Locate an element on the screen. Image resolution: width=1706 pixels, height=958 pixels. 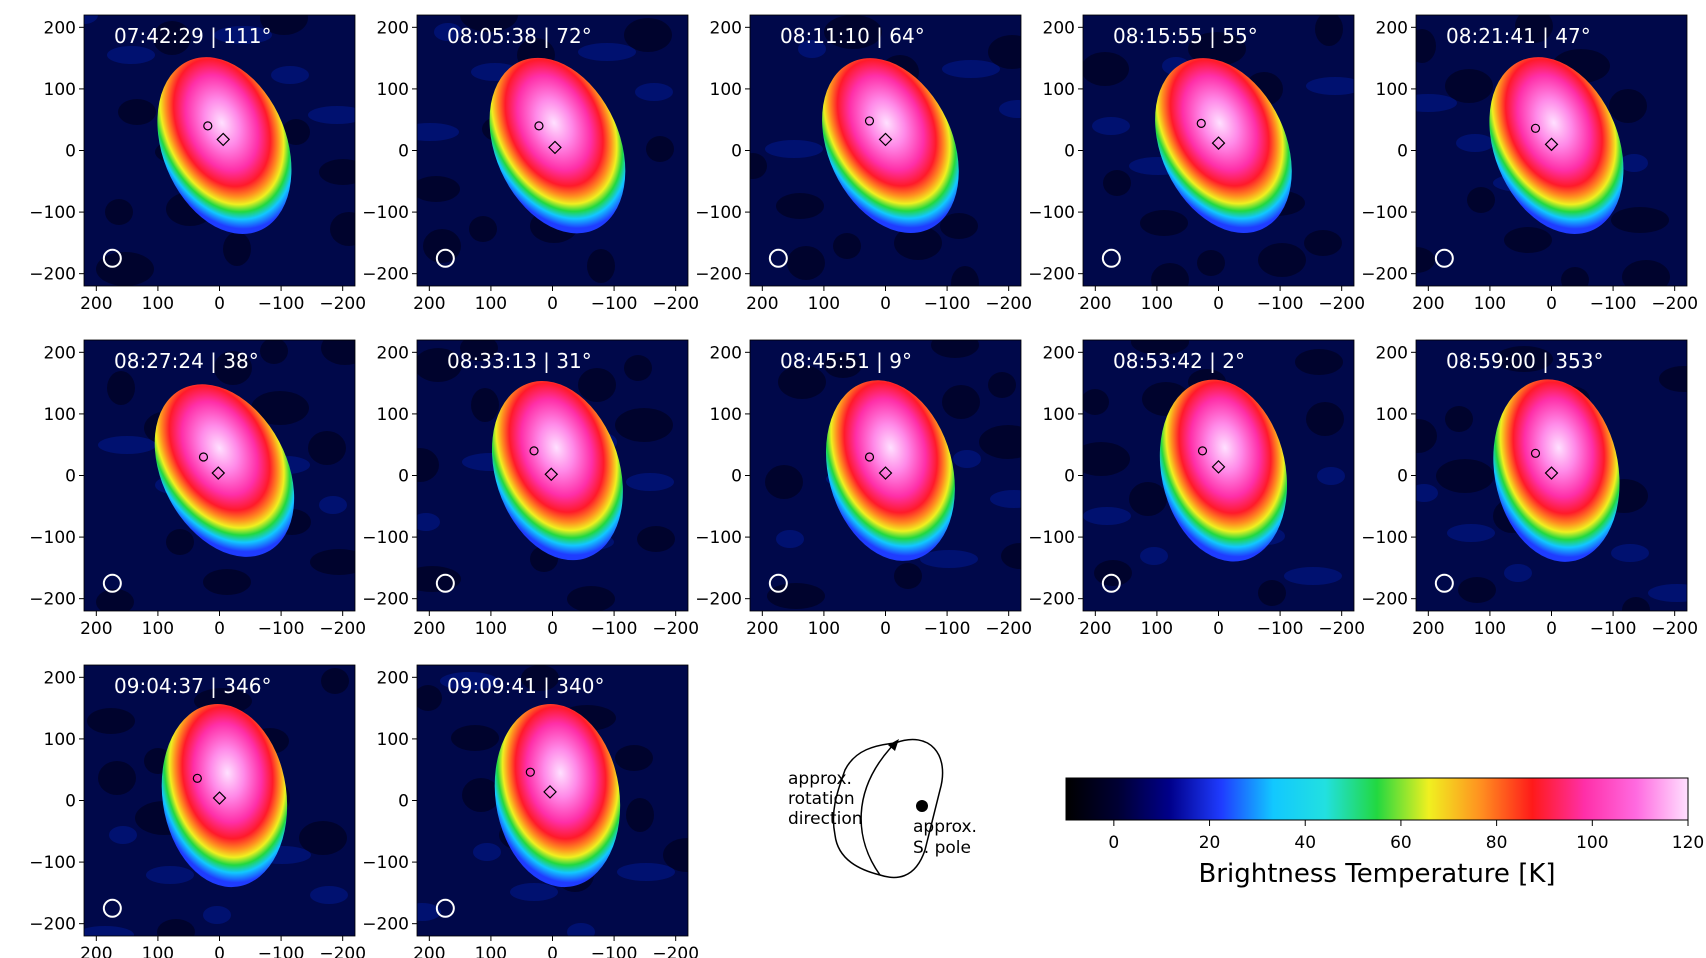
panel-timestamp-label: 08:15:55 | 55° is located at coordinates (1185, 36).